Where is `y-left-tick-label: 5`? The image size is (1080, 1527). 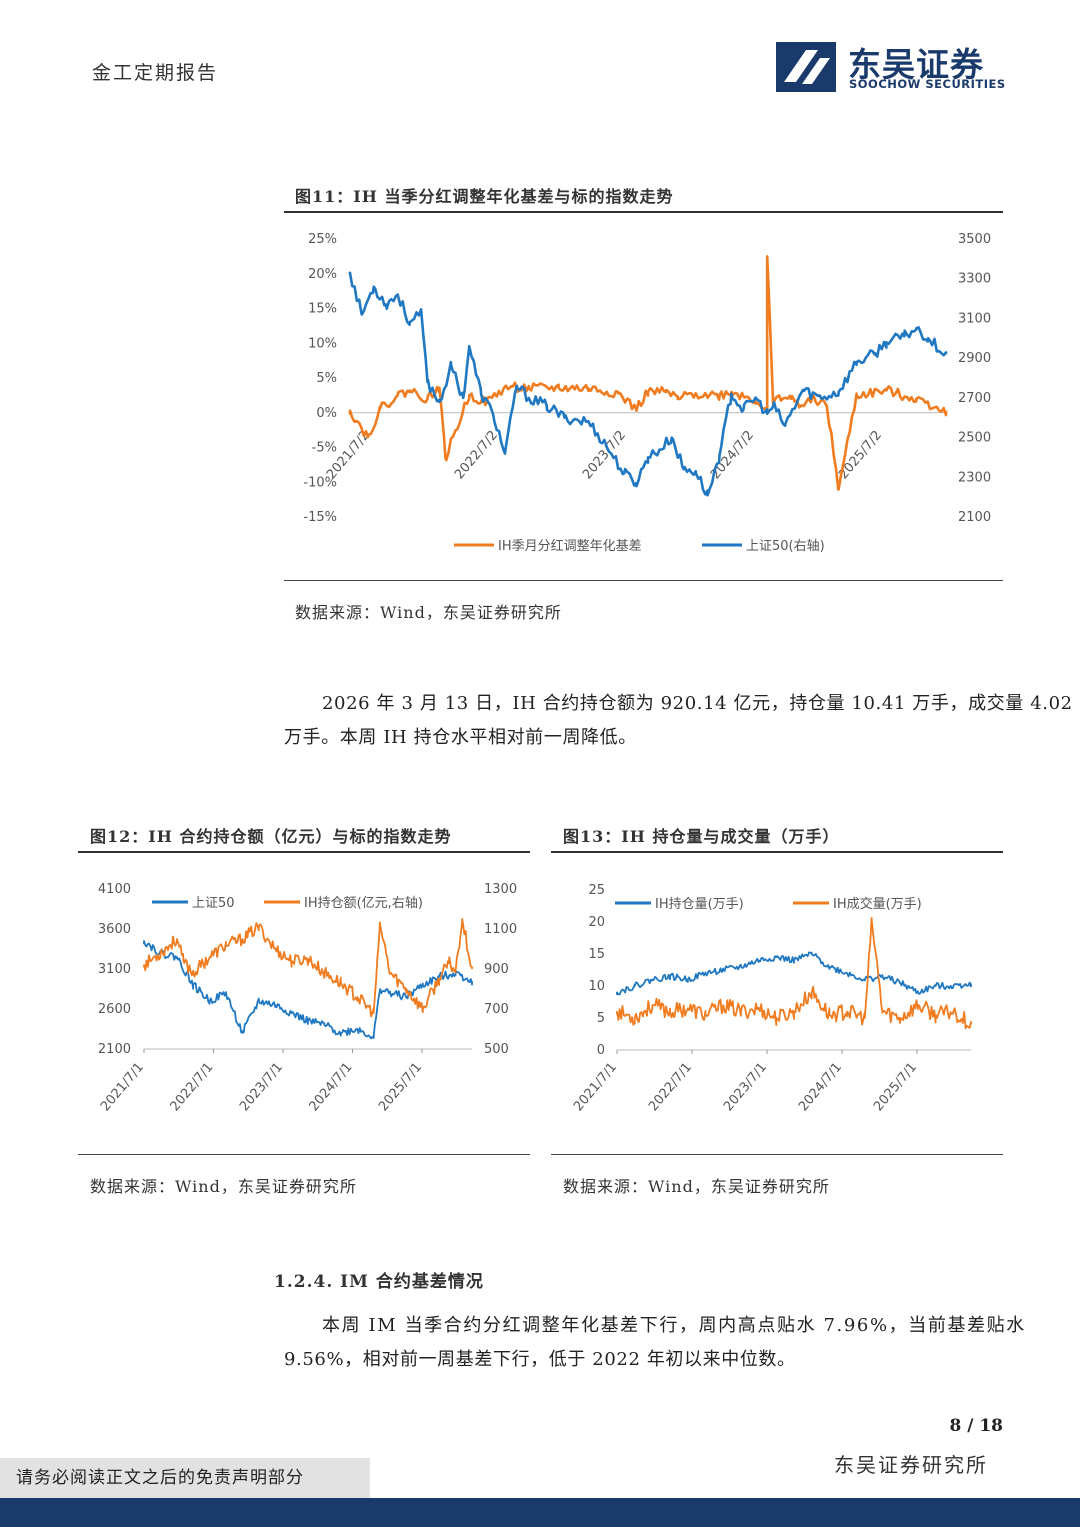 y-left-tick-label: 5 is located at coordinates (601, 1018).